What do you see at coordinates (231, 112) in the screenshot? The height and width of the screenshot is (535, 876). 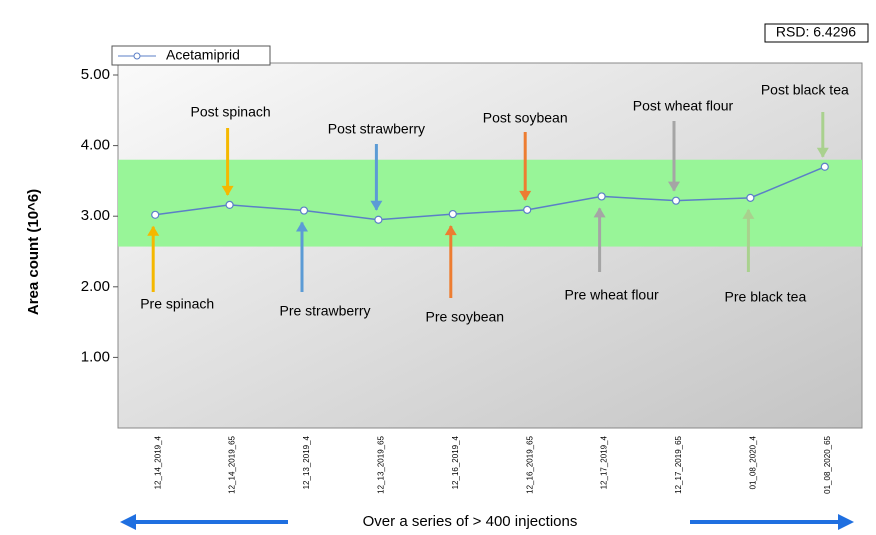 I see `annotation-label: Post spinach` at bounding box center [231, 112].